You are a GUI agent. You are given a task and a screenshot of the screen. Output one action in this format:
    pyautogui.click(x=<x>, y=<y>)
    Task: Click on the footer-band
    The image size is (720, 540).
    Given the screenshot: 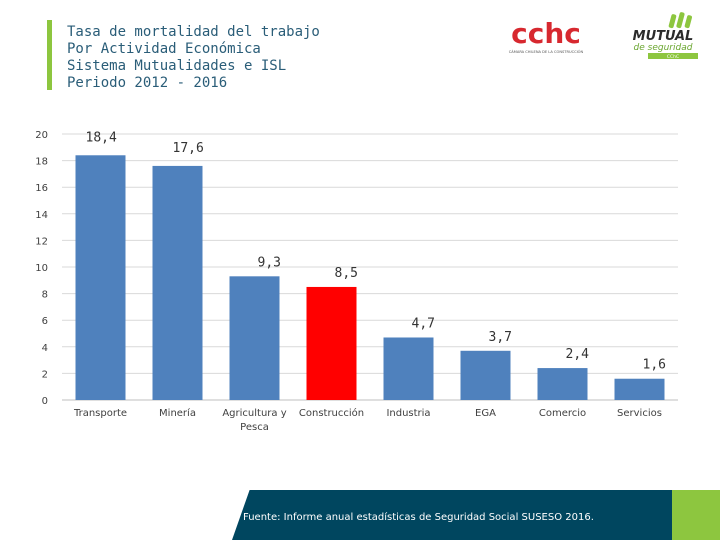 What is the action you would take?
    pyautogui.click(x=452, y=515)
    